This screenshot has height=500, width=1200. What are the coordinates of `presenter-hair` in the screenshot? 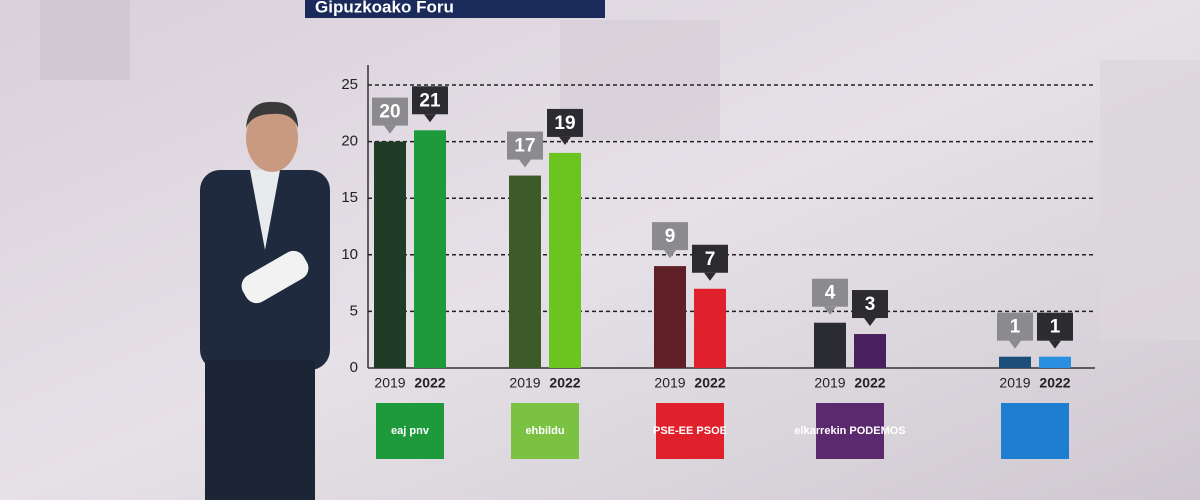 It's located at (272, 114).